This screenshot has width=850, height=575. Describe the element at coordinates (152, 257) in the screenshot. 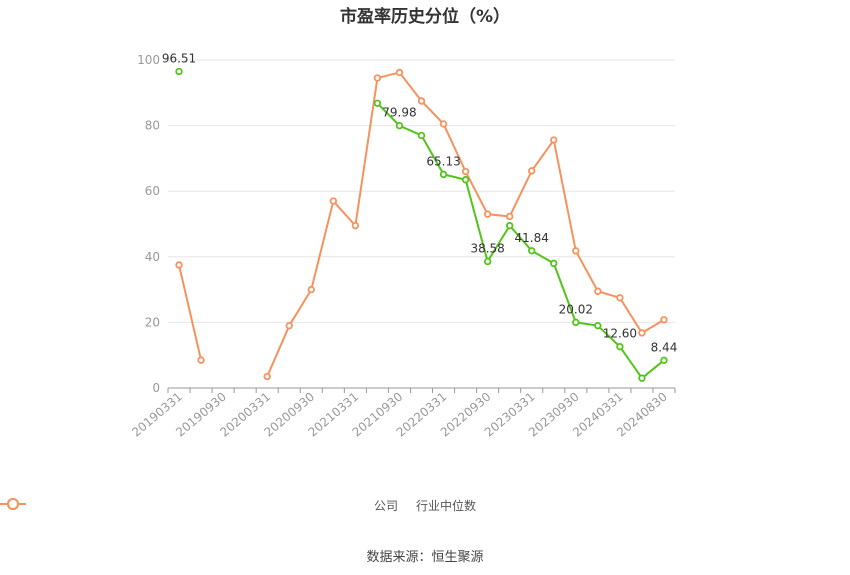

I see `y-tick-label: 40` at that location.